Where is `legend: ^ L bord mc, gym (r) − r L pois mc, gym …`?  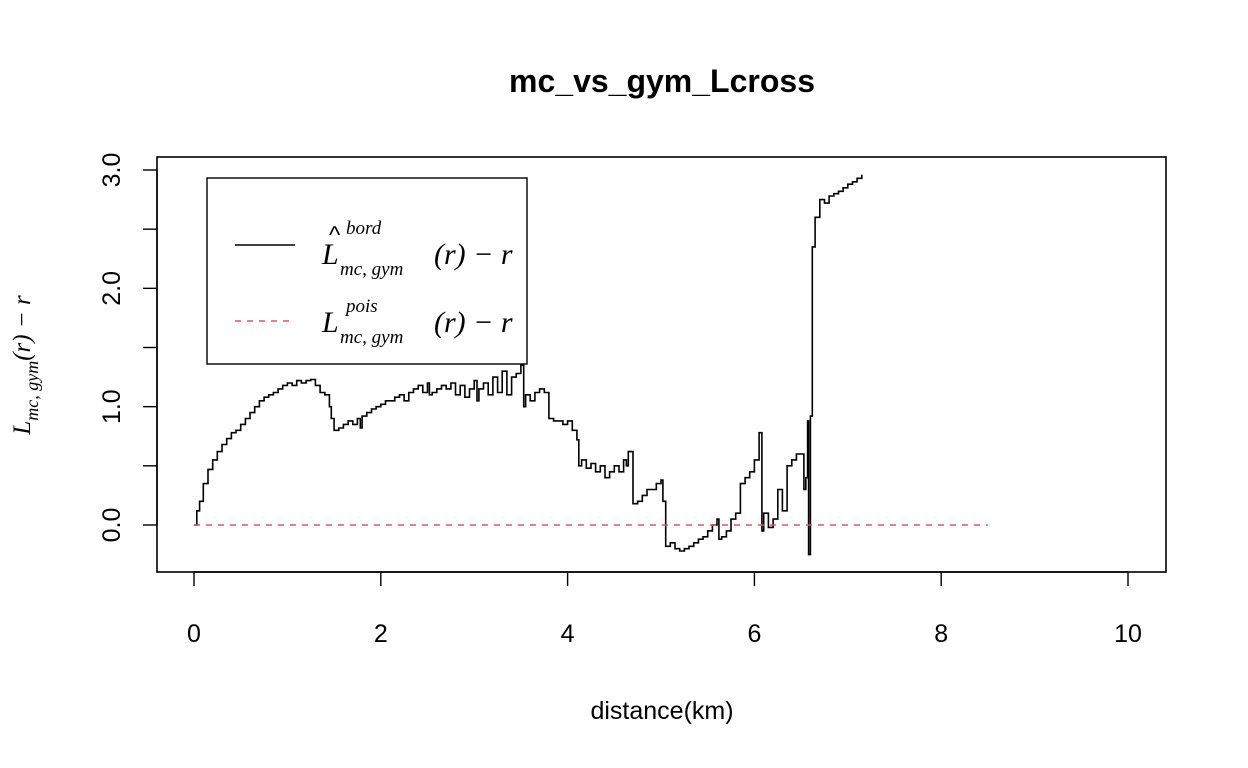
legend: ^ L bord mc, gym (r) − r L pois mc, gym … is located at coordinates (367, 271).